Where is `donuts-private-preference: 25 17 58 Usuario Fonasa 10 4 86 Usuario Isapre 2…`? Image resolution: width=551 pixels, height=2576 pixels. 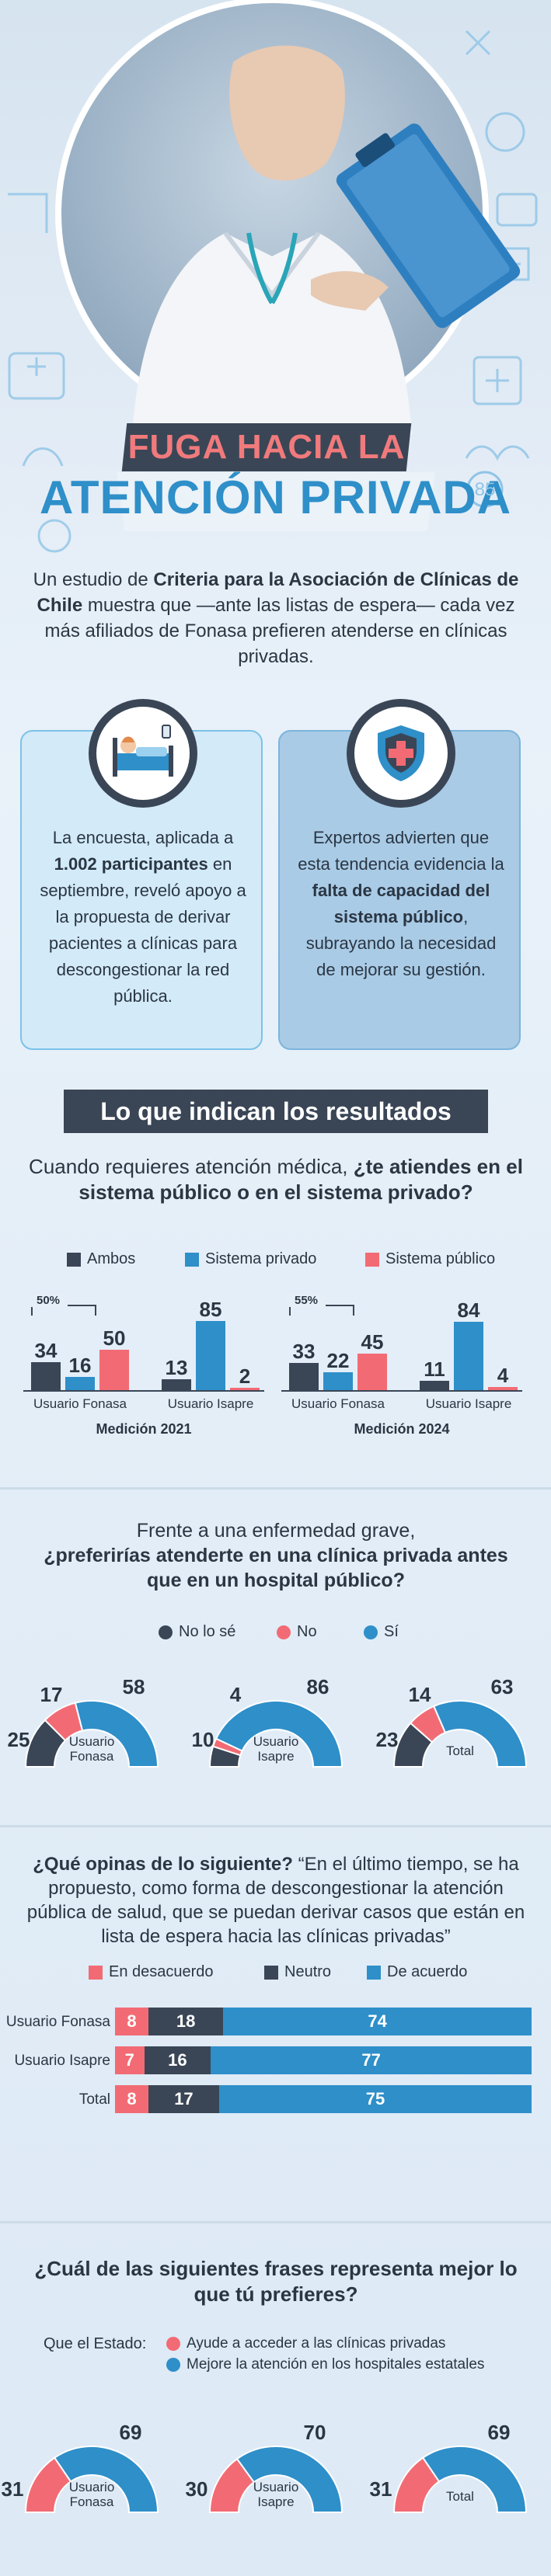
donuts-private-preference: 25 17 58 Usuario Fonasa 10 4 86 Usuario Isapre 2… is located at coordinates (275, 1720).